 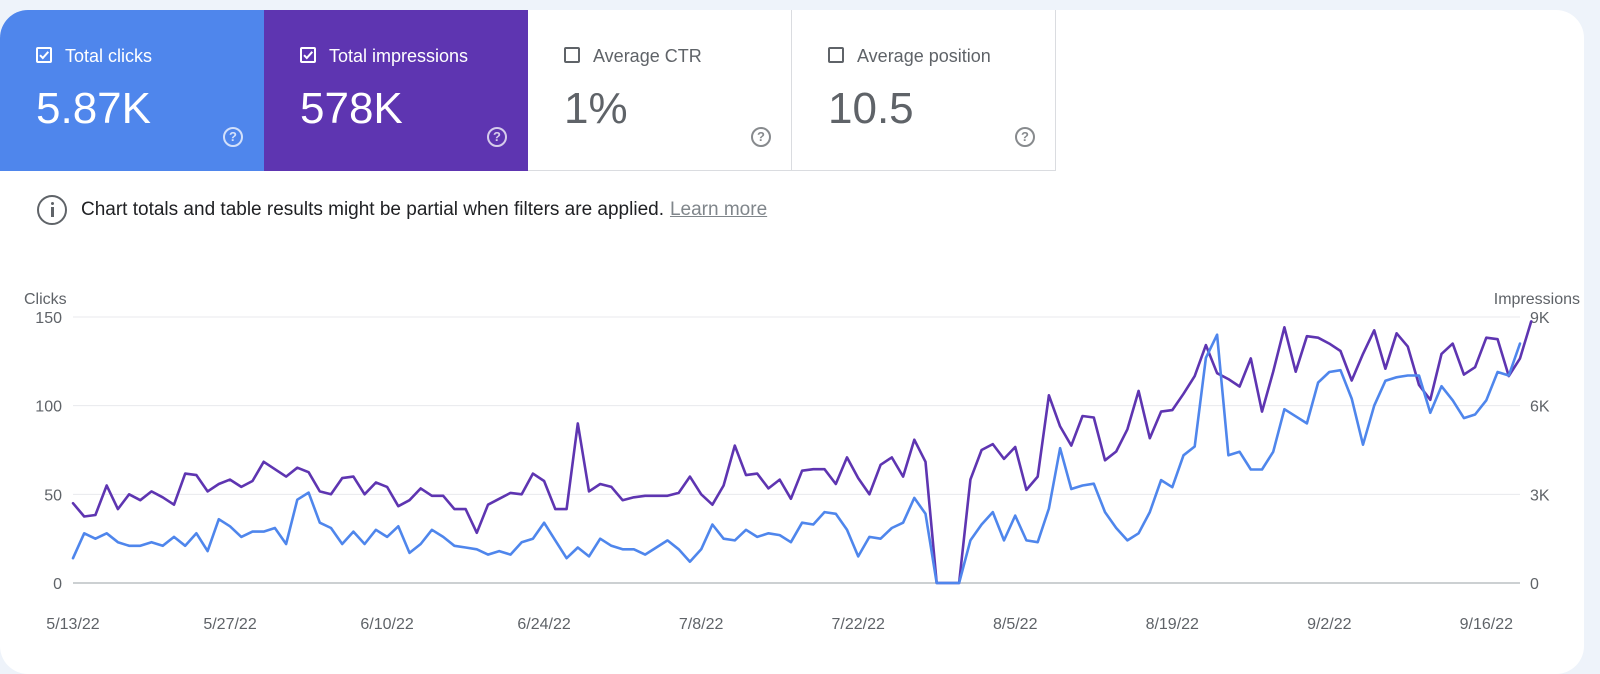 I want to click on info-icon, so click(x=52, y=210).